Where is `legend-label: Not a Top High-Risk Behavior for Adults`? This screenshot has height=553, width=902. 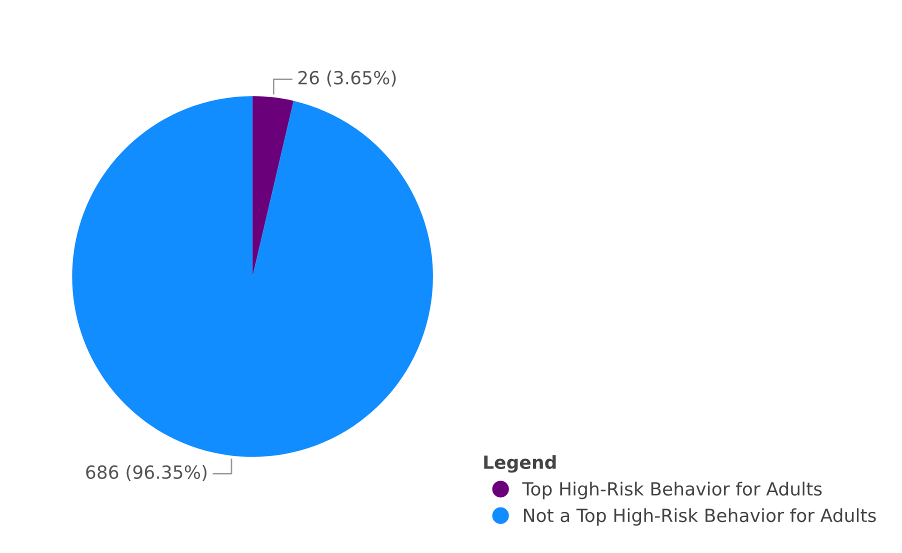
legend-label: Not a Top High-Risk Behavior for Adults is located at coordinates (700, 517).